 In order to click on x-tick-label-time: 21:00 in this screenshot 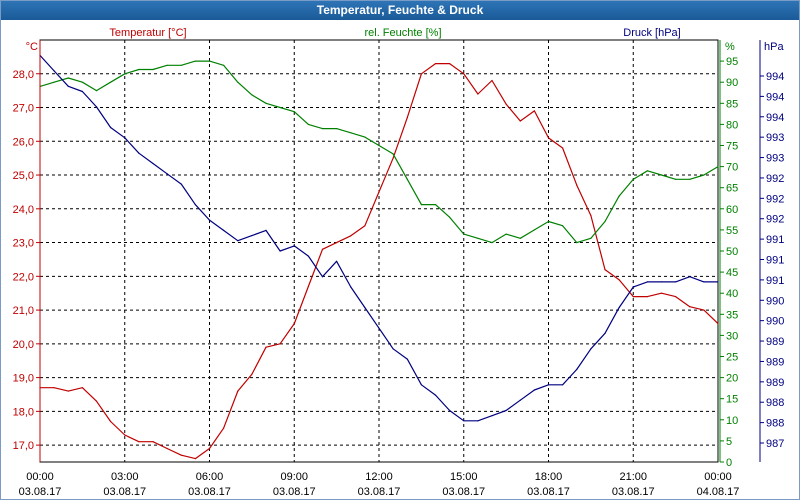, I will do `click(633, 477)`.